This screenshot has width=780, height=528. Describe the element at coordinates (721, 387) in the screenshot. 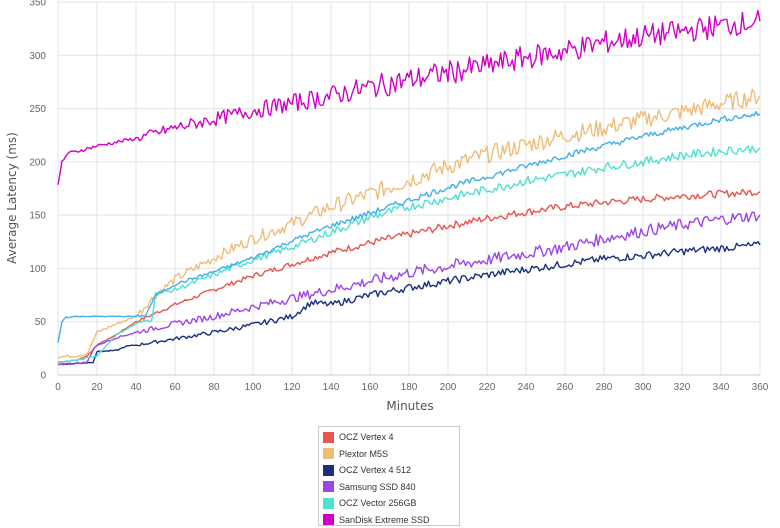

I see `x-tick-label: 340` at that location.